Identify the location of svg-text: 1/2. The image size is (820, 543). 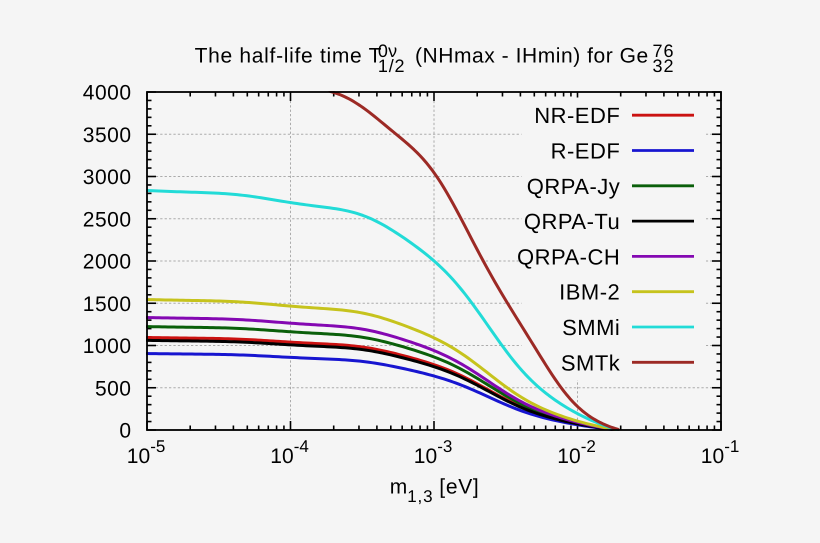
(391, 66).